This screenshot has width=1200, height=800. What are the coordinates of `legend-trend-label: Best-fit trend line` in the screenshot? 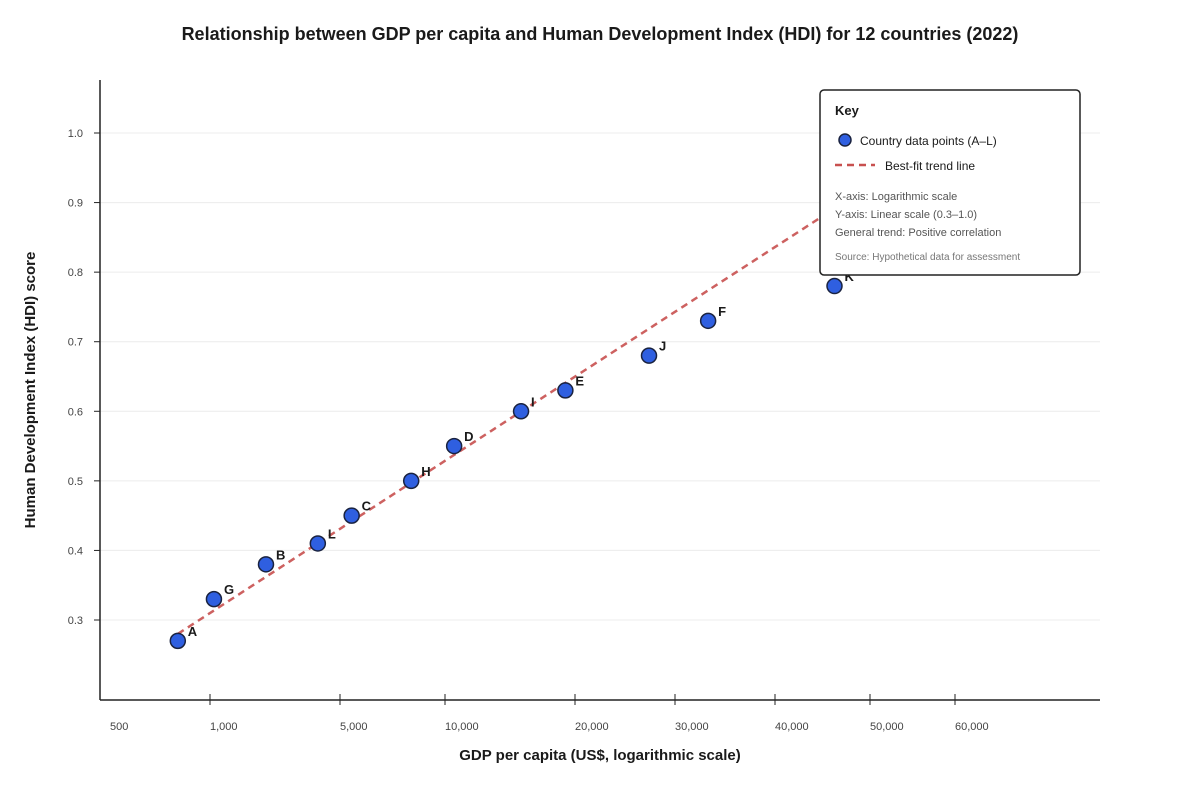 It's located at (930, 166).